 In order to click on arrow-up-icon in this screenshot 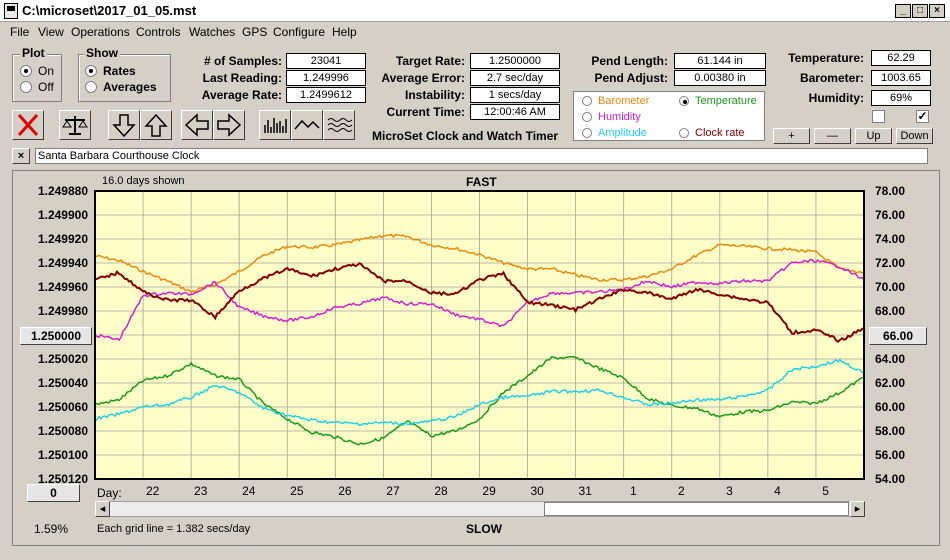, I will do `click(156, 125)`.